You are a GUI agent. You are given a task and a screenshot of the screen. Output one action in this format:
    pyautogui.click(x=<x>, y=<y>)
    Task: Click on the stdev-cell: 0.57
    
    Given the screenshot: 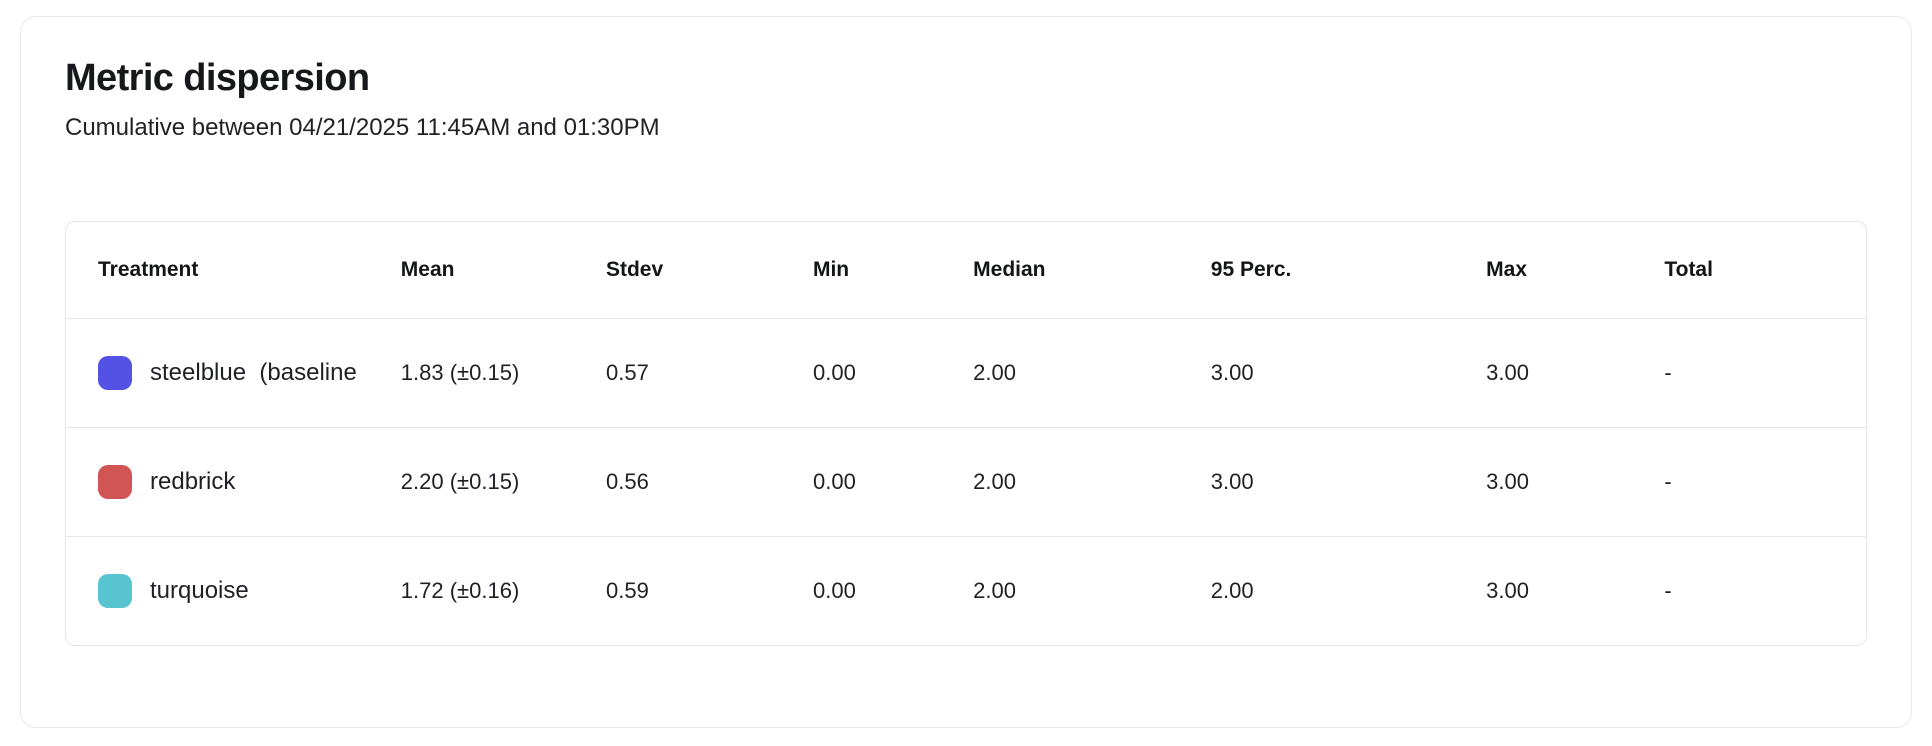 What is the action you would take?
    pyautogui.click(x=709, y=372)
    